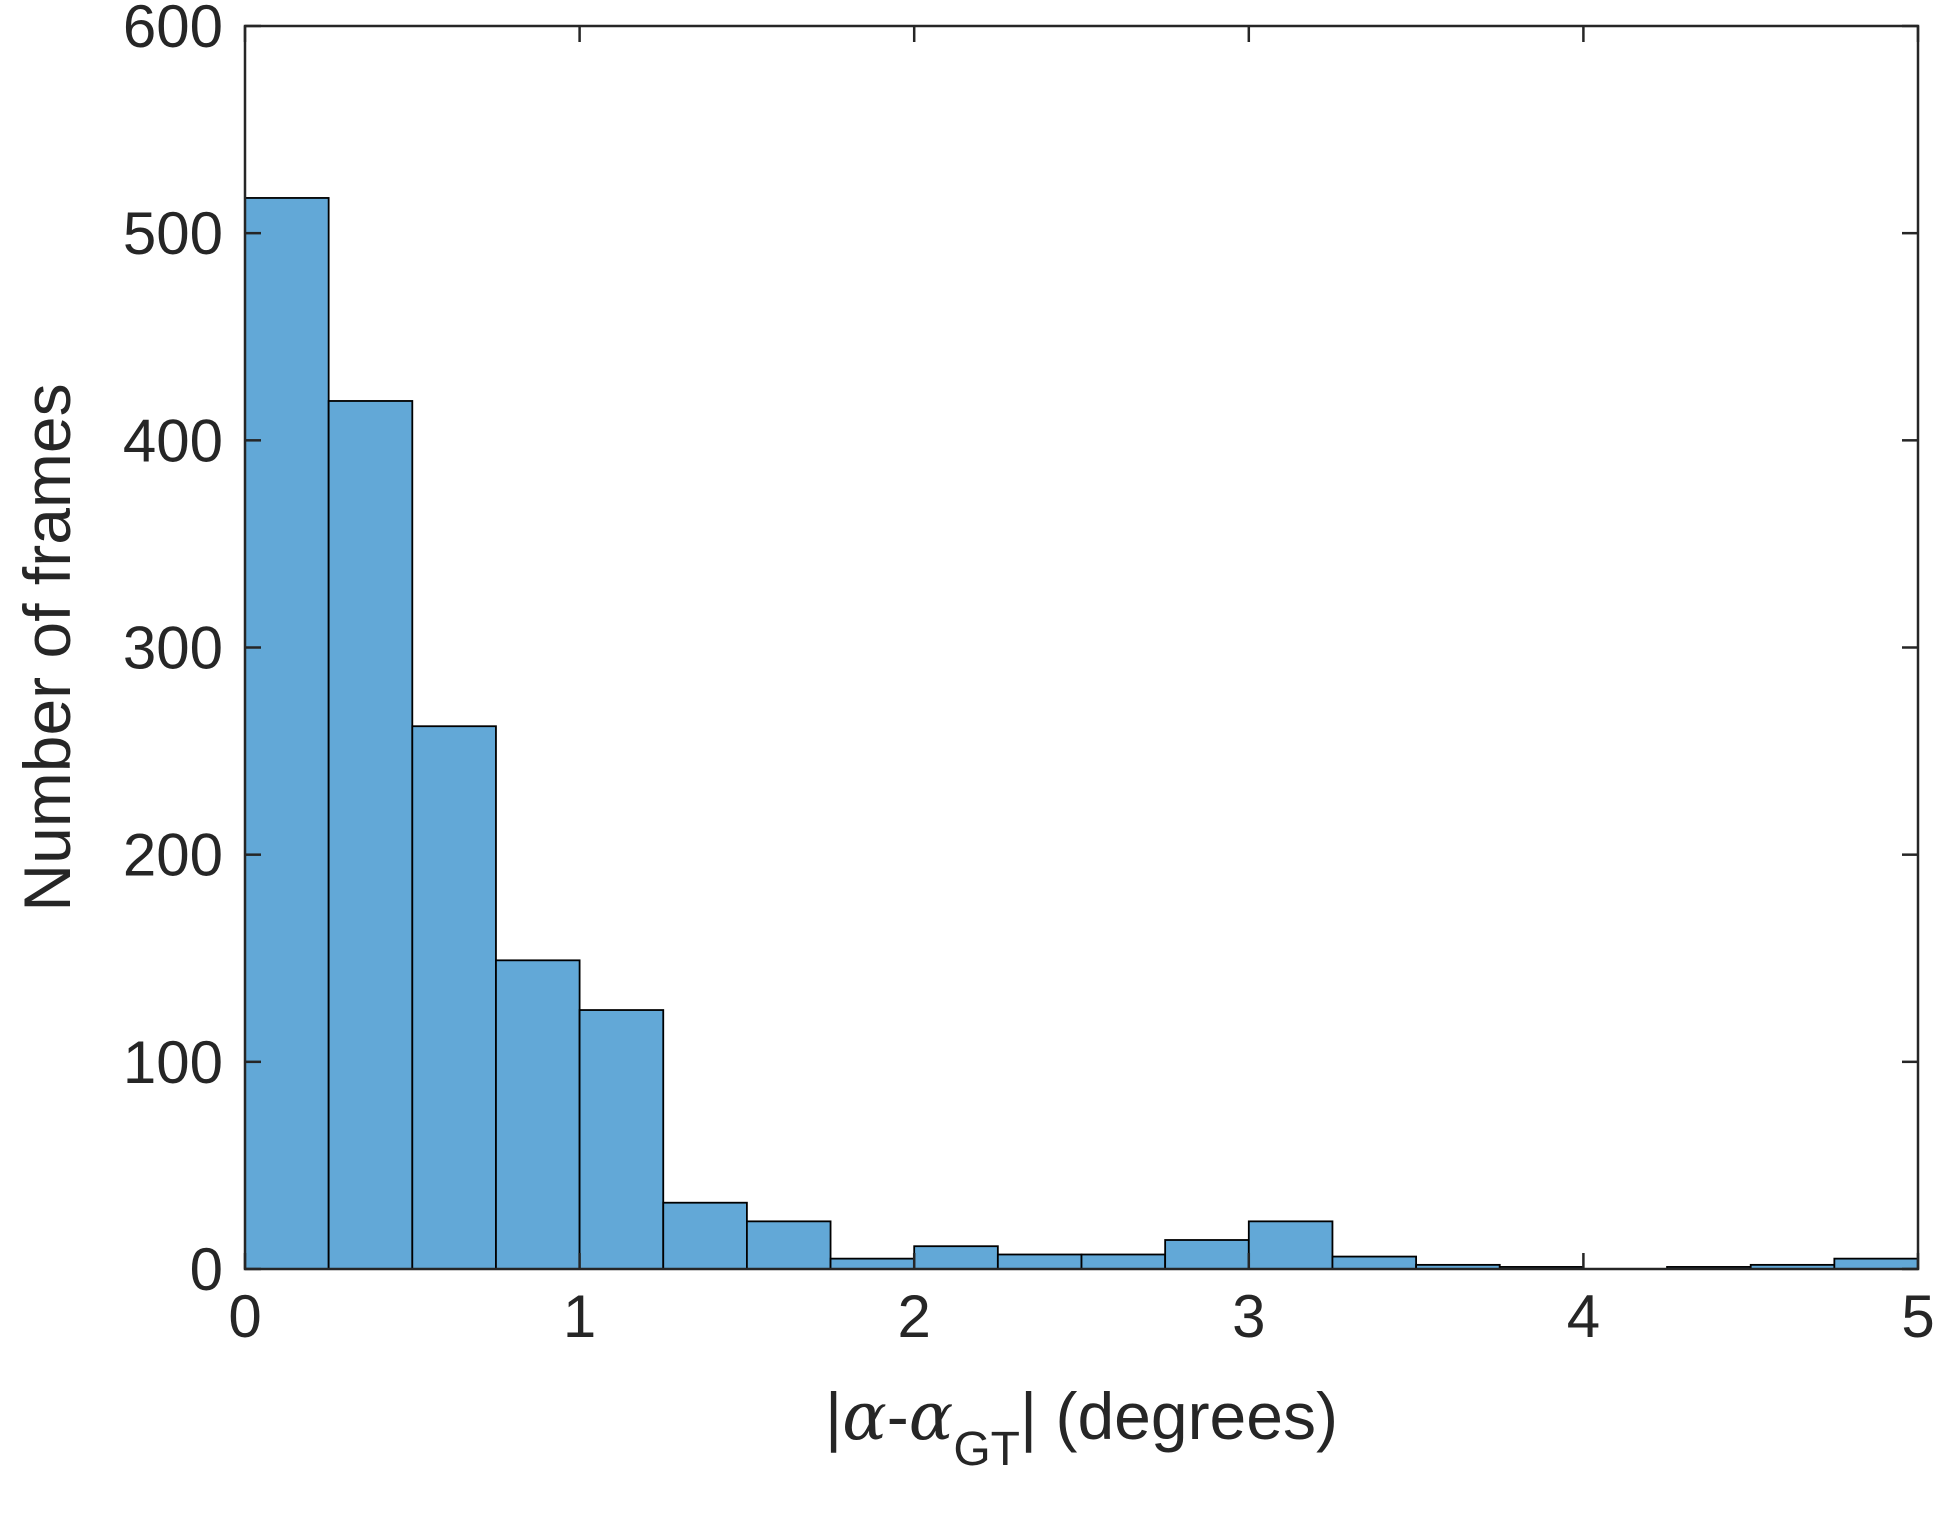  Describe the element at coordinates (173, 440) in the screenshot. I see `y-tick-label: 400` at that location.